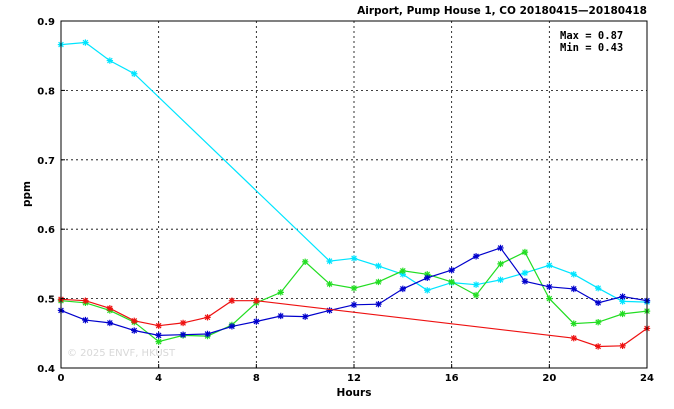  I want to click on watermark: © 2025 ENVF, HKUST, so click(121, 353).